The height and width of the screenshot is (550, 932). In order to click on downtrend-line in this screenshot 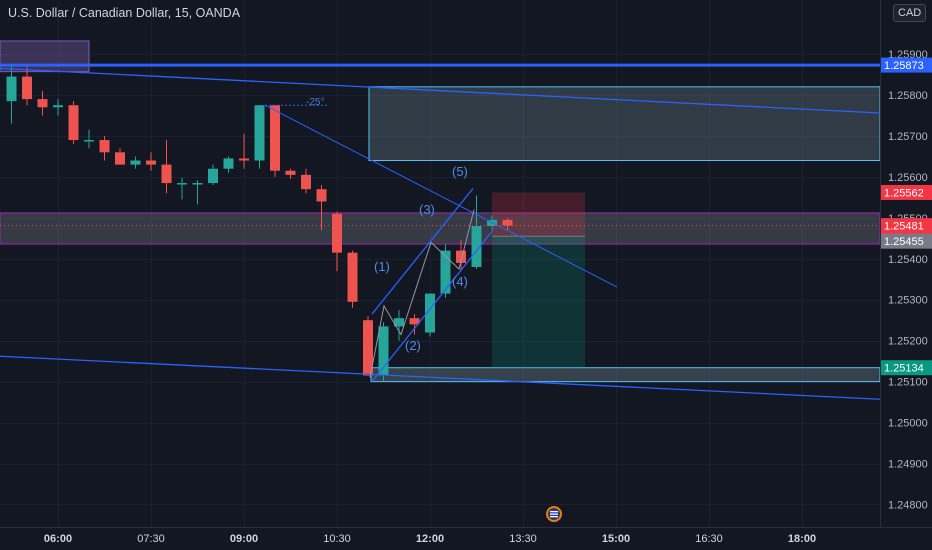, I will do `click(441, 196)`.